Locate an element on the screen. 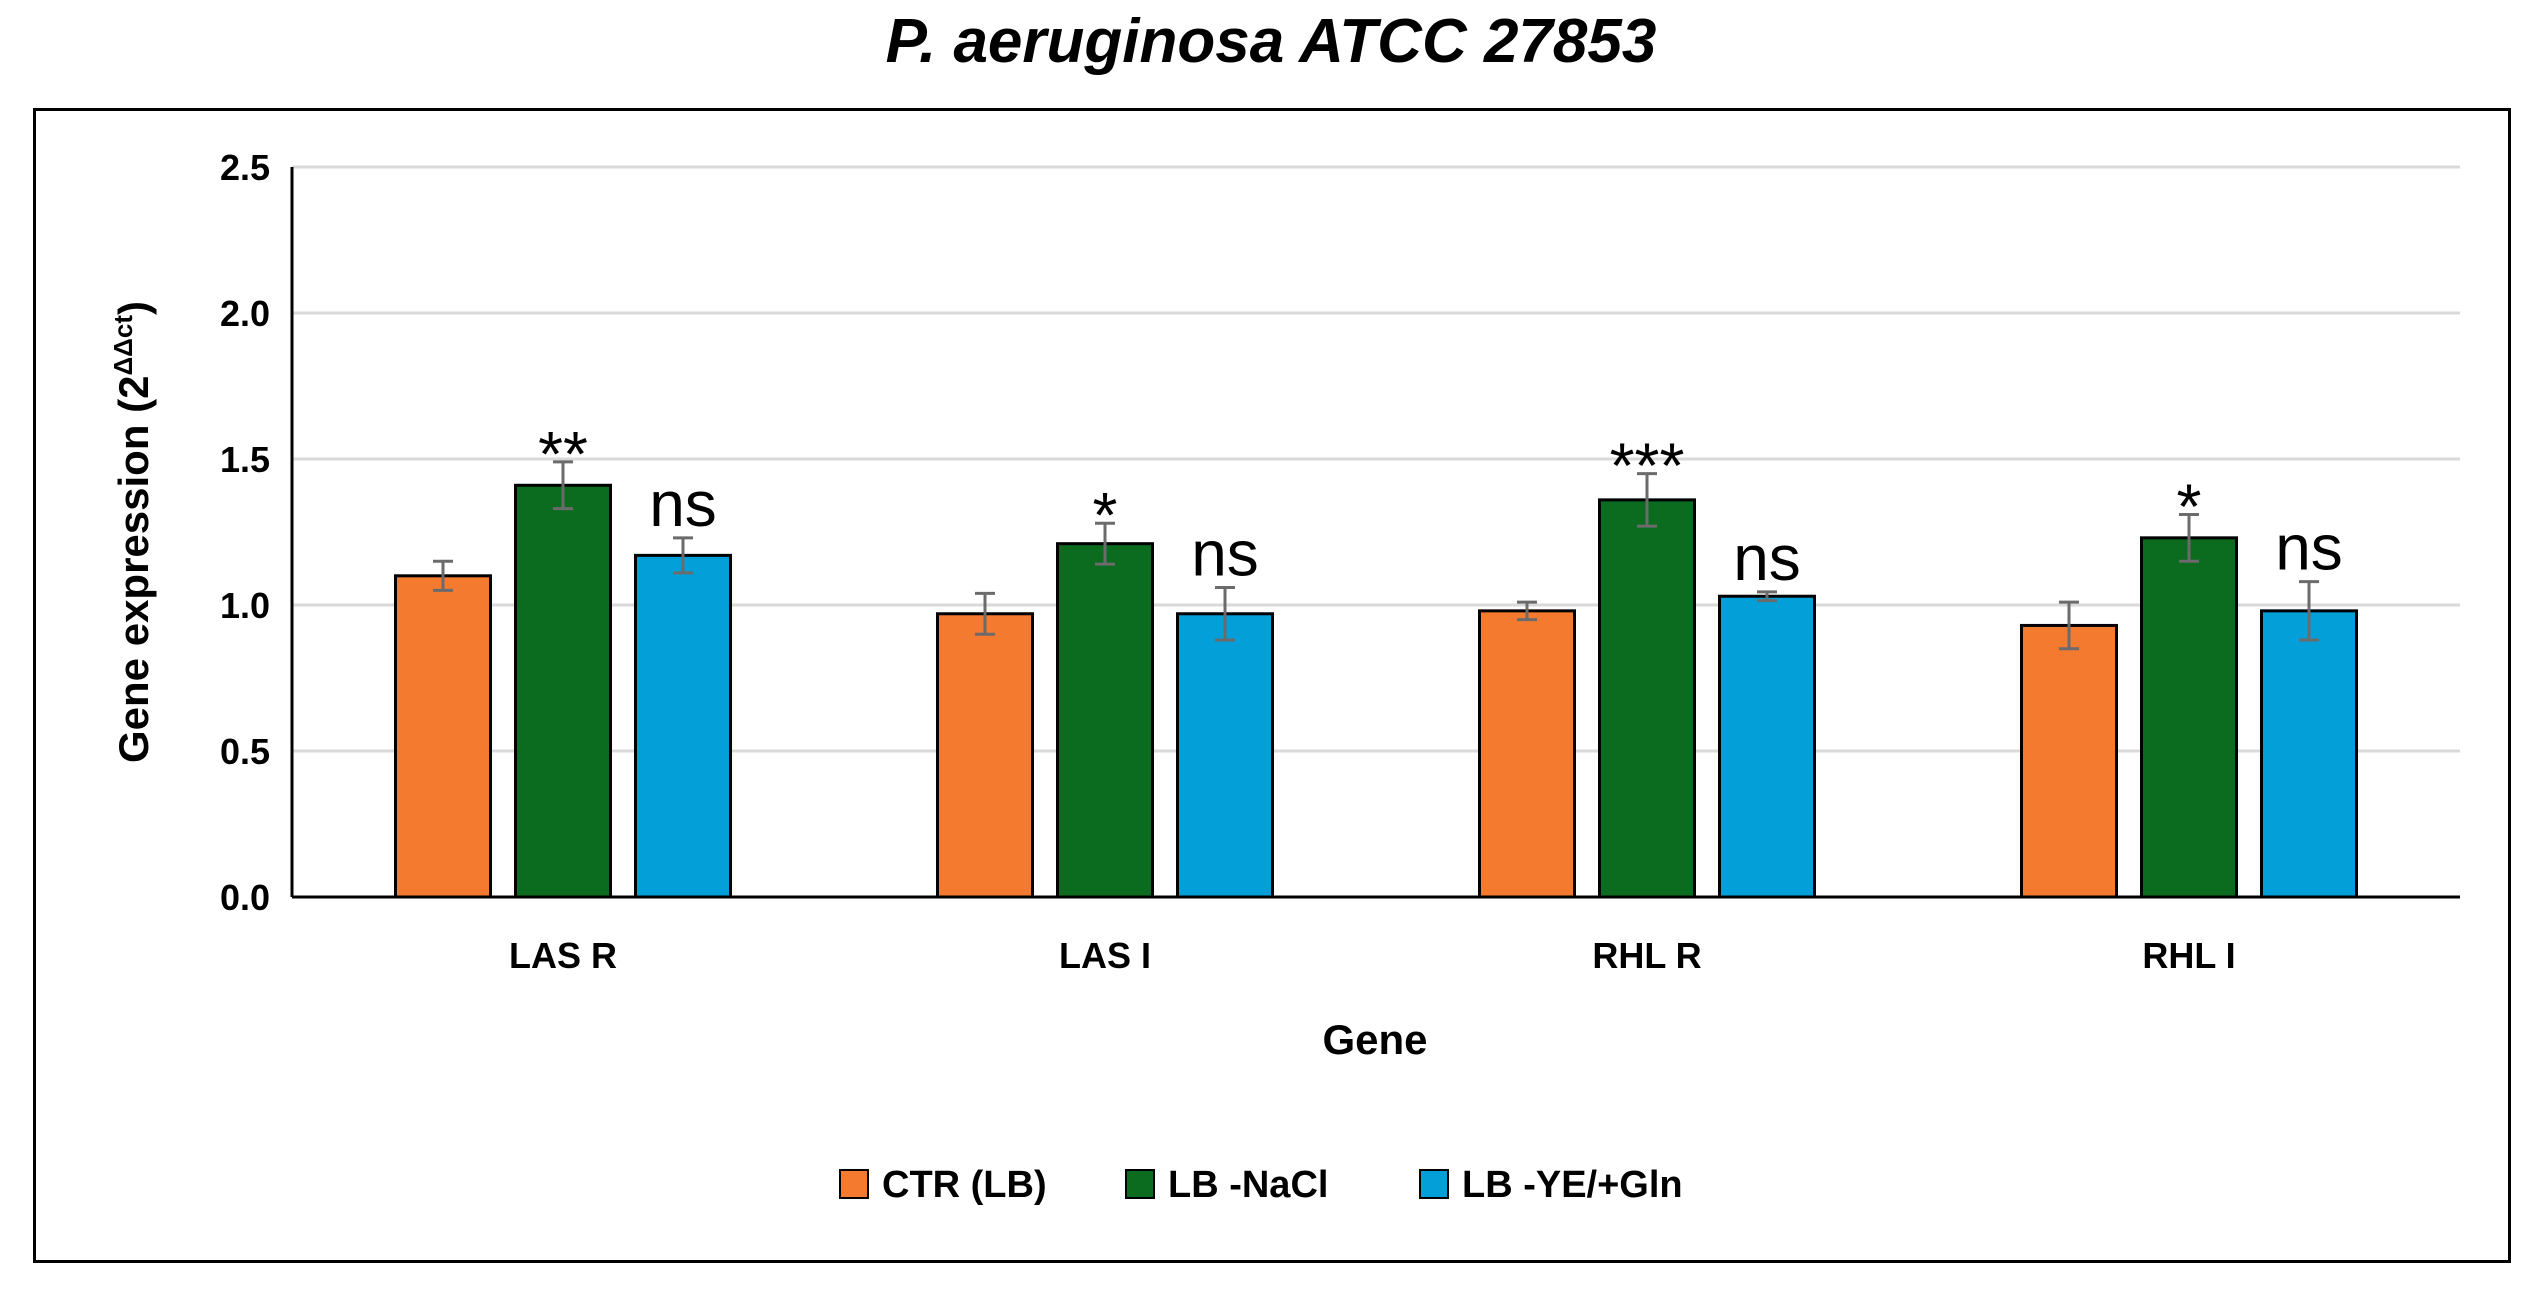 The image size is (2542, 1296). bar-lb-ye-gln-las-i is located at coordinates (1225, 755).